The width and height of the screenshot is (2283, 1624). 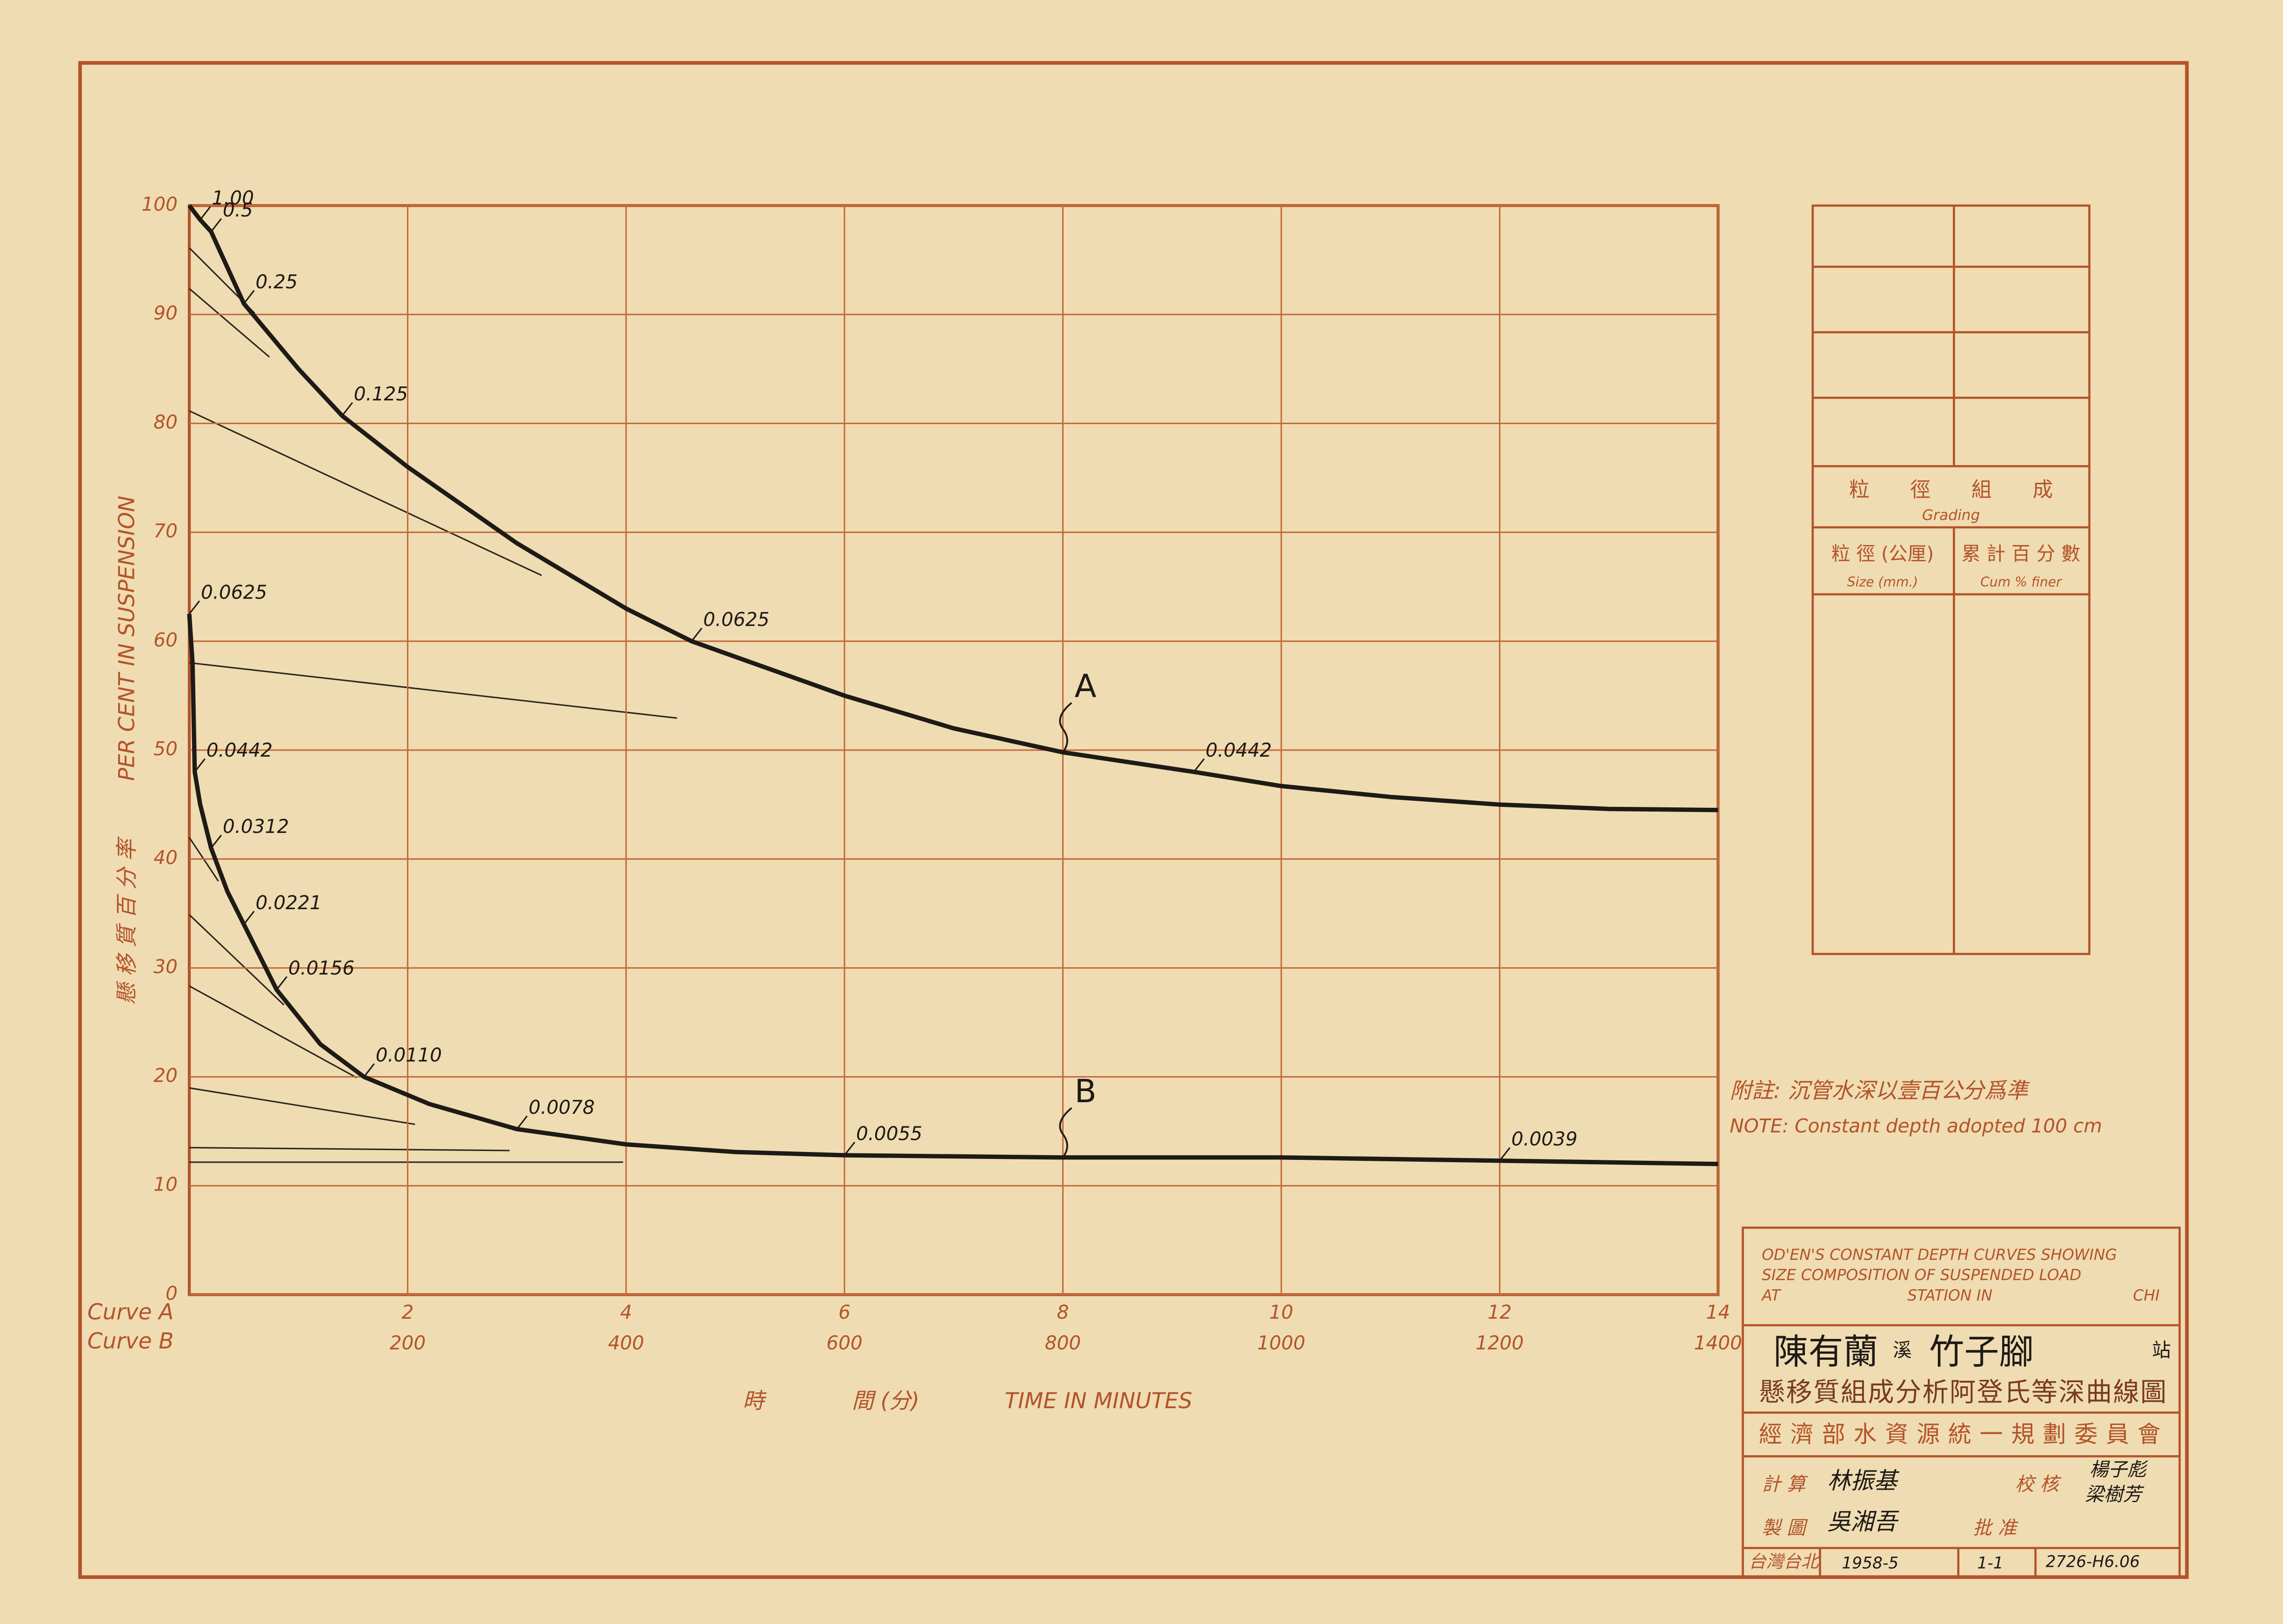 What do you see at coordinates (1085, 687) in the screenshot?
I see `series-name: A` at bounding box center [1085, 687].